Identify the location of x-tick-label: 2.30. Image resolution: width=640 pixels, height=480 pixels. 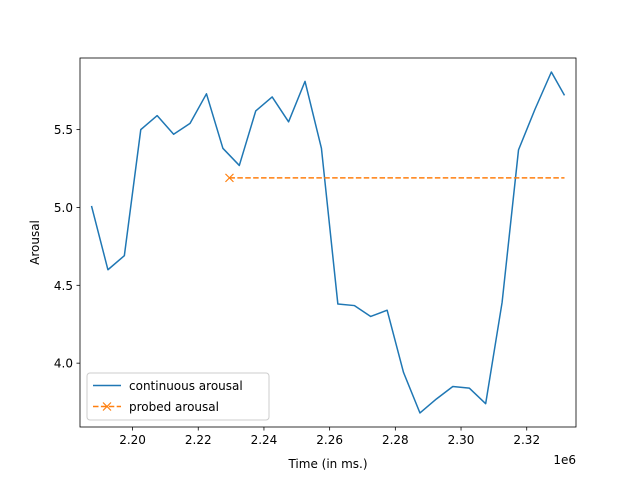
(461, 440).